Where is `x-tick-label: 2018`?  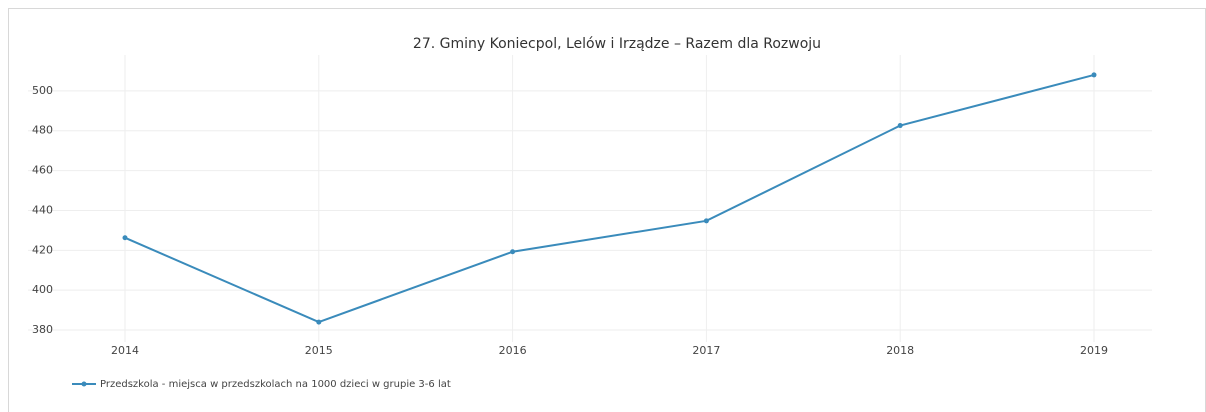 x-tick-label: 2018 is located at coordinates (900, 350).